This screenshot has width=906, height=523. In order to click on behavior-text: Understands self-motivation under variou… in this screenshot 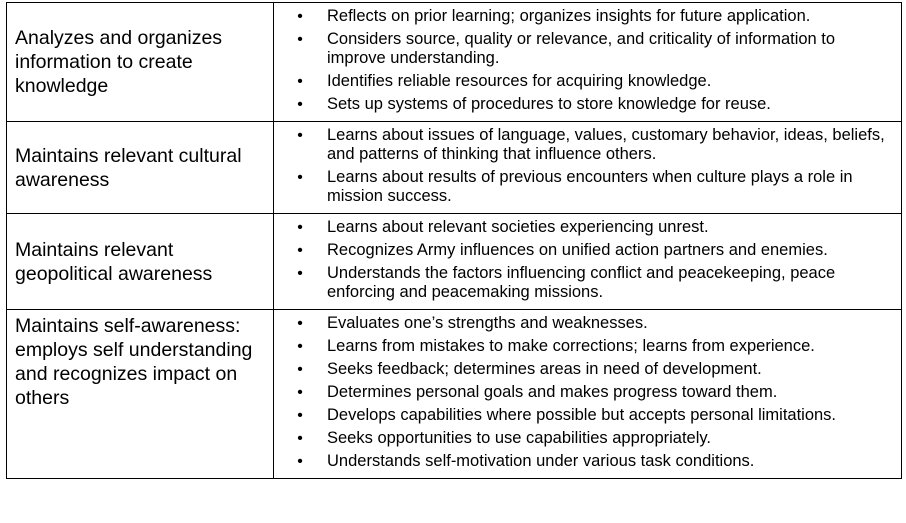, I will do `click(541, 461)`.